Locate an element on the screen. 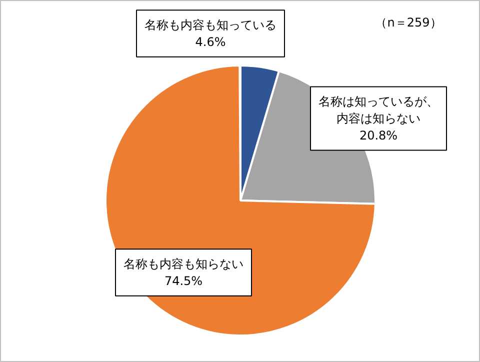  slice-label: 名称は知っているが、内容は知らない is located at coordinates (378, 110).